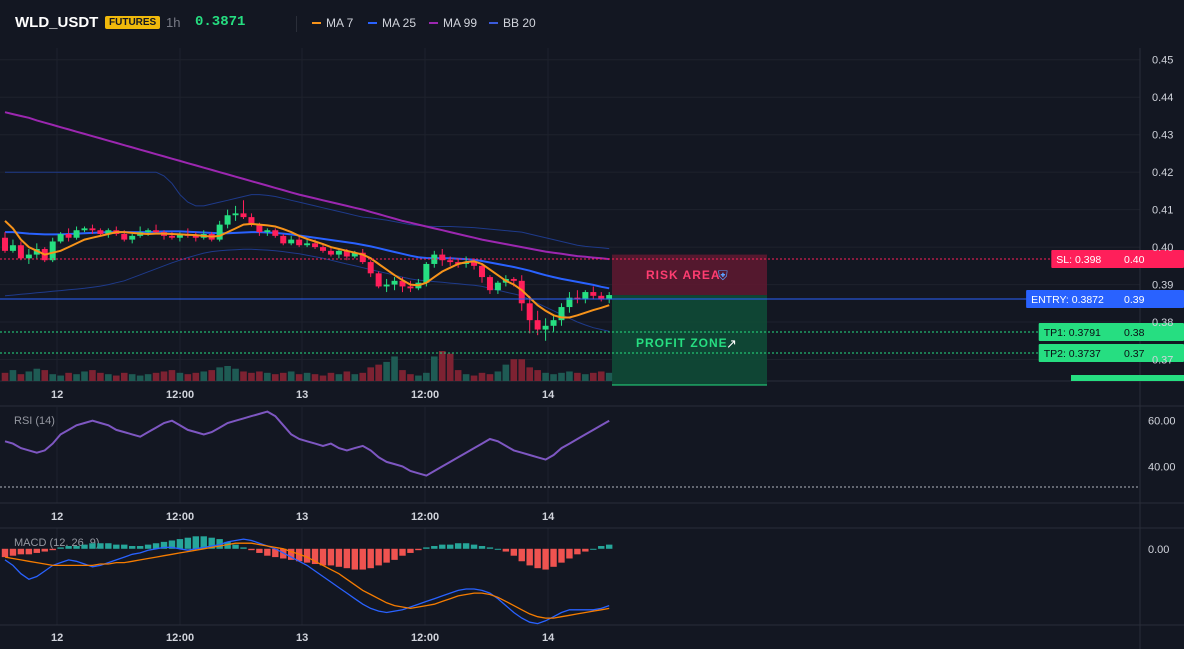 This screenshot has width=1184, height=649. I want to click on rsi-tick-1: 40.00, so click(1162, 467).